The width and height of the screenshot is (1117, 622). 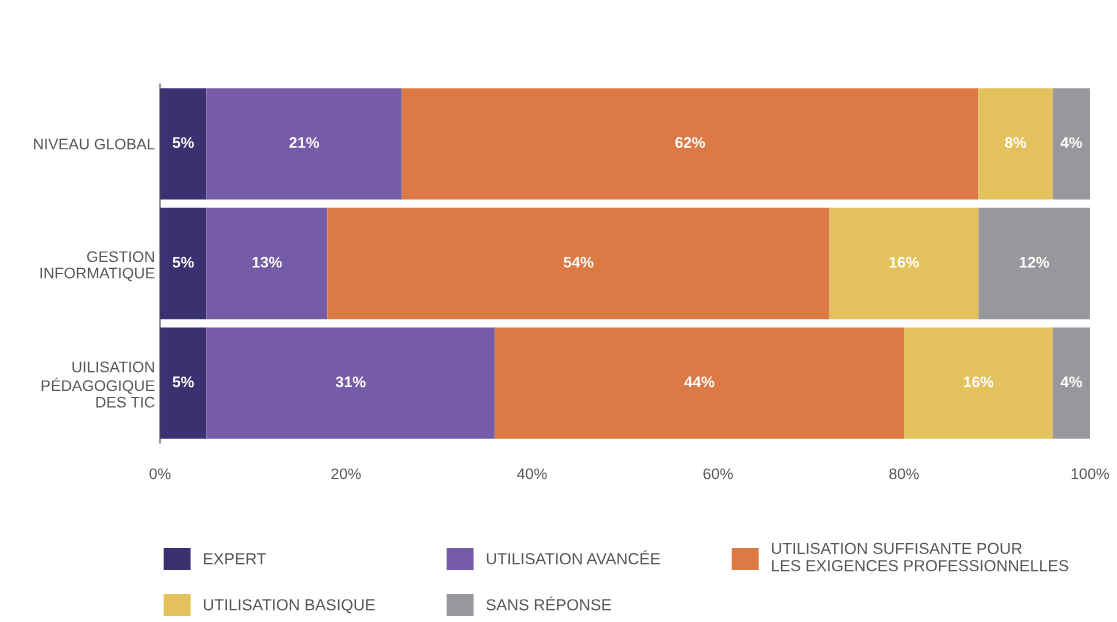 What do you see at coordinates (346, 474) in the screenshot?
I see `x-tick-label: 20%` at bounding box center [346, 474].